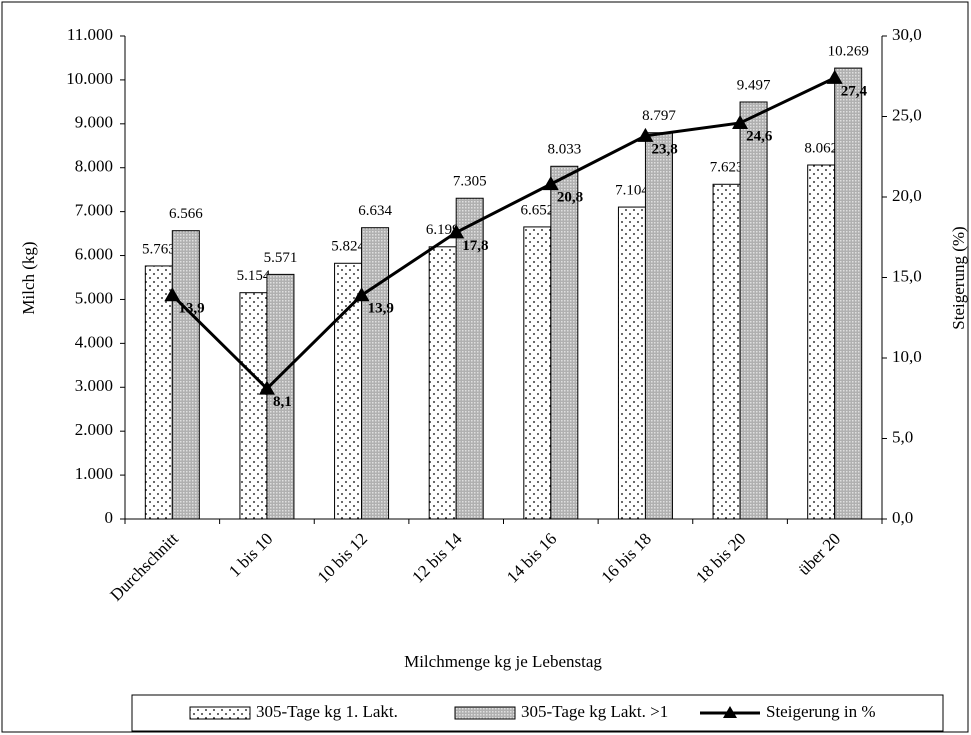 This screenshot has height=735, width=971. Describe the element at coordinates (254, 276) in the screenshot. I see `bar-value-label: 5.154` at that location.